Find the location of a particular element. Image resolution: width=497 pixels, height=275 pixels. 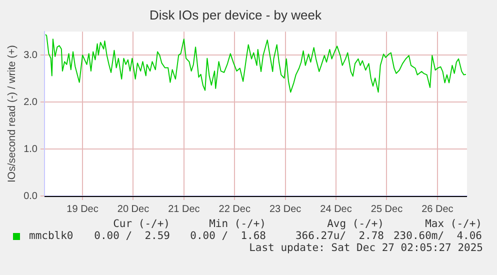

x-tick-label: 25 Dec is located at coordinates (386, 209).